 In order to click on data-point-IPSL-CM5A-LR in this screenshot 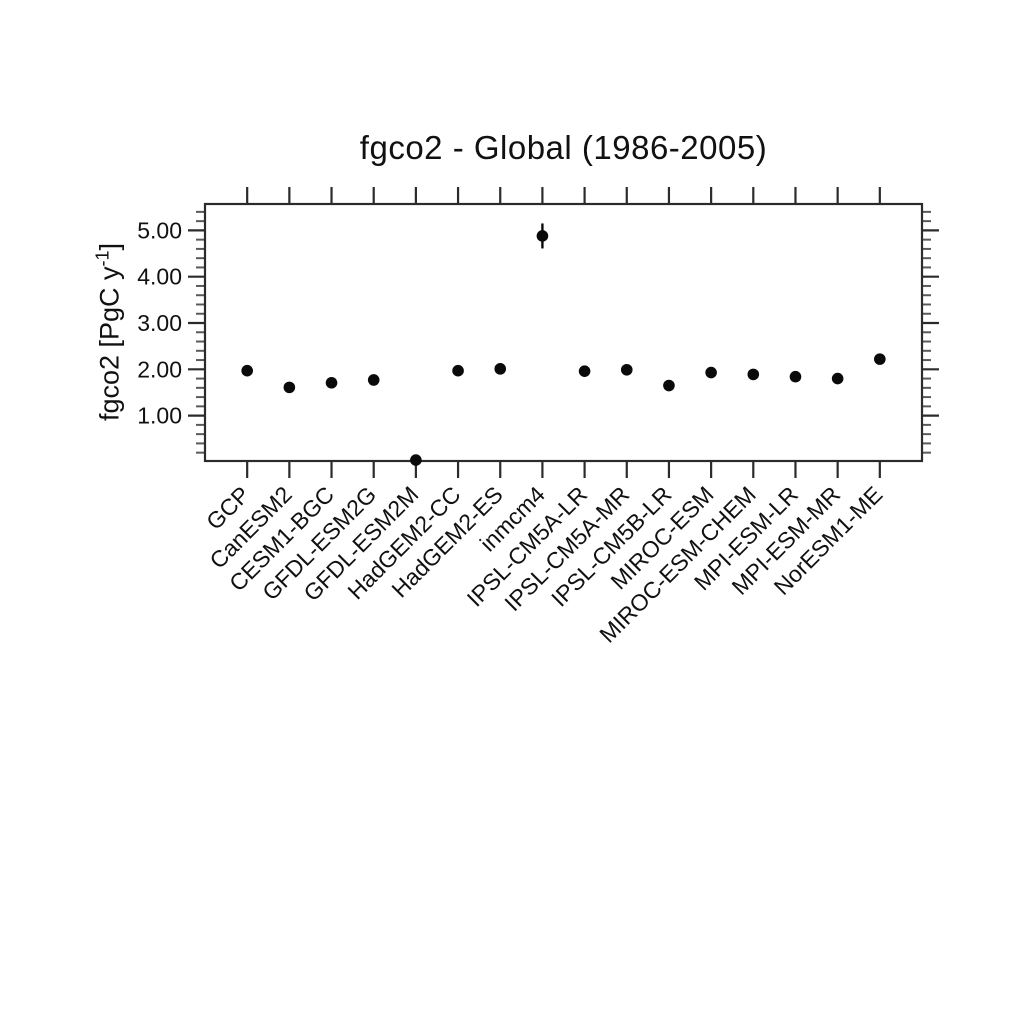, I will do `click(584, 371)`.